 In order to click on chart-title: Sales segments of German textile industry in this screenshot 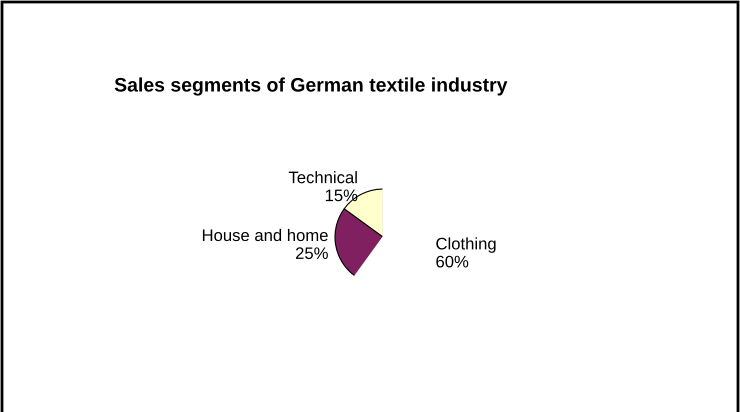, I will do `click(311, 86)`.